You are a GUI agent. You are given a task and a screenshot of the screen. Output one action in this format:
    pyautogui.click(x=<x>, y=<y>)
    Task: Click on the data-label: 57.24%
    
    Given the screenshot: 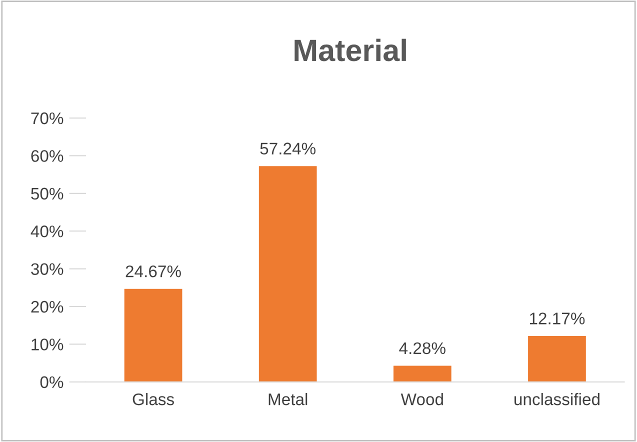 What is the action you would take?
    pyautogui.click(x=288, y=148)
    